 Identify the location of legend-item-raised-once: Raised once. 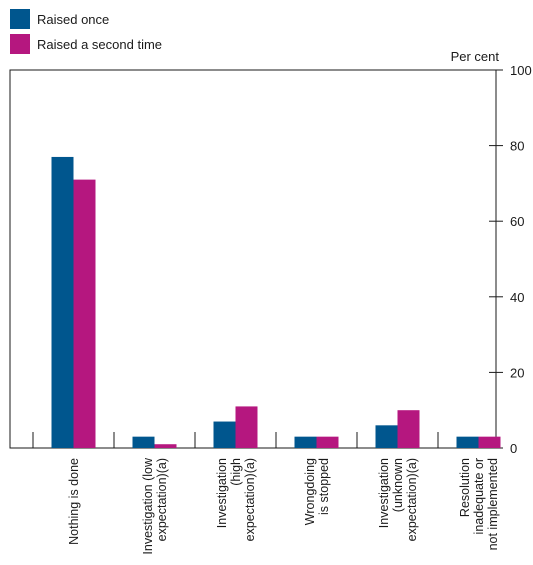
(59, 19).